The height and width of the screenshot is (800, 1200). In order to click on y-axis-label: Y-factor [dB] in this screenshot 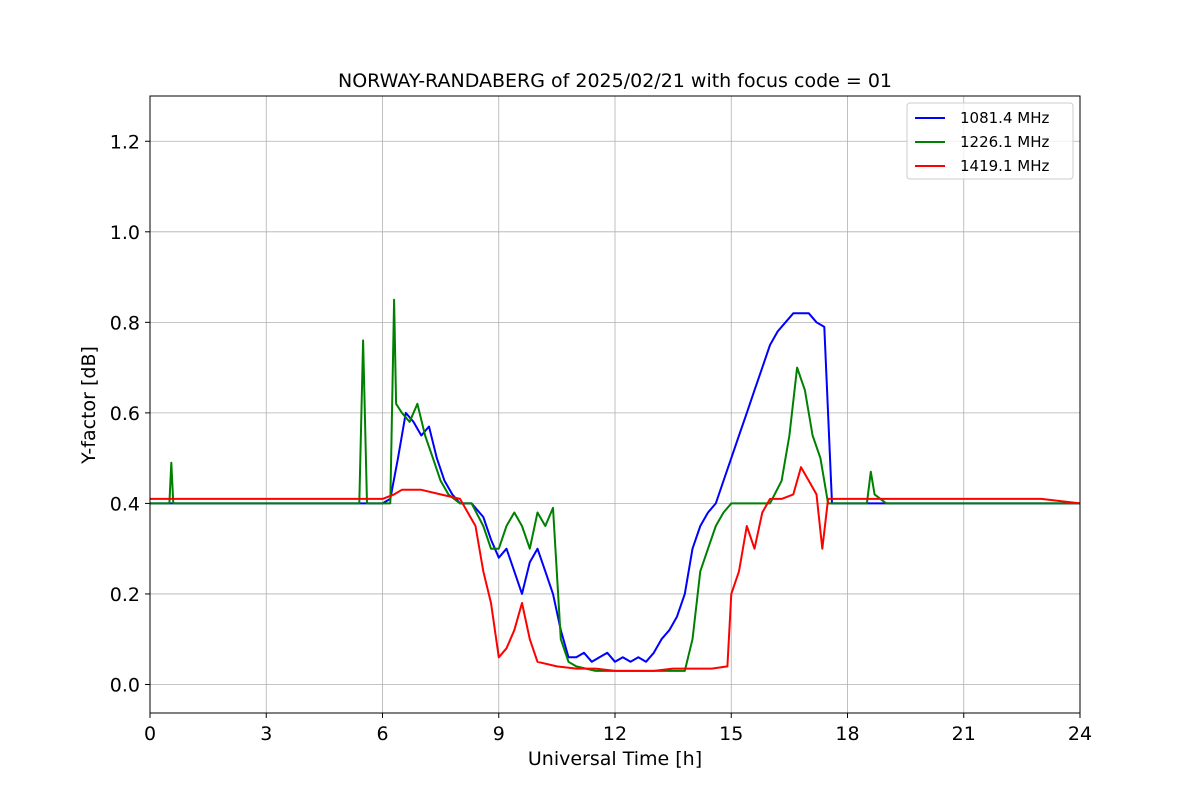, I will do `click(89, 405)`.